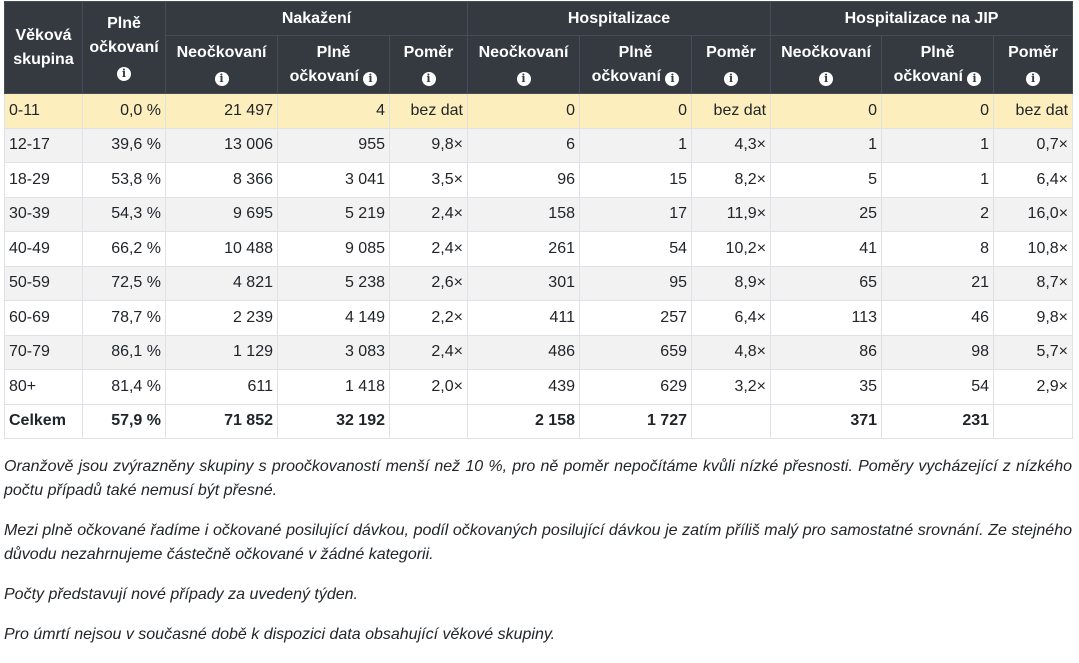 This screenshot has height=663, width=1079. What do you see at coordinates (731, 387) in the screenshot?
I see `hospitalized-ratio-cell: 3,2×` at bounding box center [731, 387].